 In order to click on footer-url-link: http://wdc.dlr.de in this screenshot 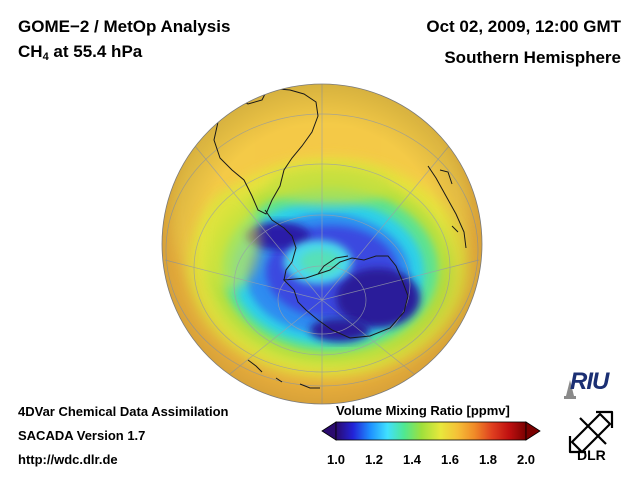, I will do `click(68, 459)`.